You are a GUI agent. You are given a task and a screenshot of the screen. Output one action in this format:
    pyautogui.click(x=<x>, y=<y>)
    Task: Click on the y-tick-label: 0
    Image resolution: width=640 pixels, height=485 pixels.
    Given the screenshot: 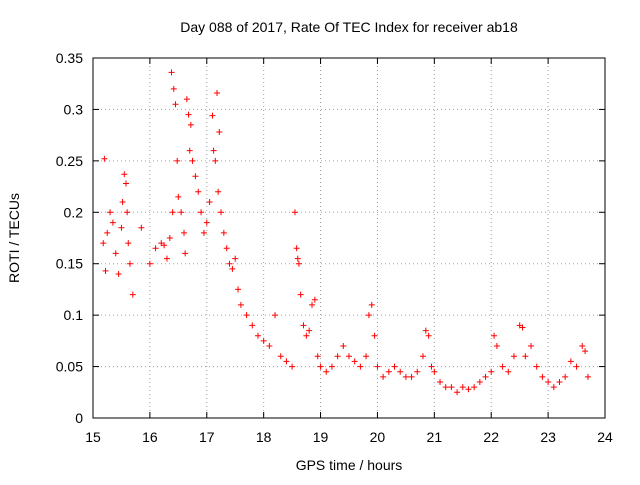 What is the action you would take?
    pyautogui.click(x=79, y=418)
    